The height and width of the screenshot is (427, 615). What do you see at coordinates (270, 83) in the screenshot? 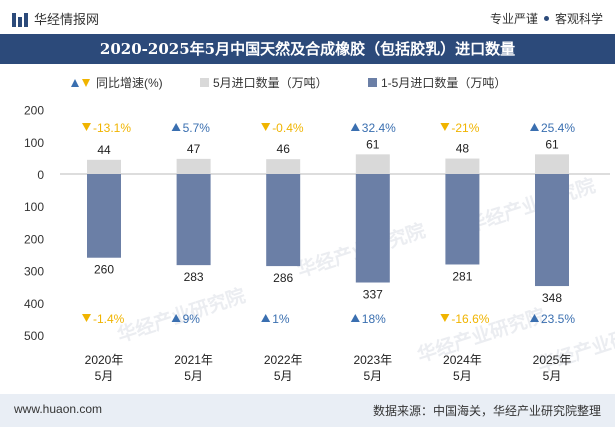
I see `legend-monthly-label: 5月进口数量（万吨）` at bounding box center [270, 83].